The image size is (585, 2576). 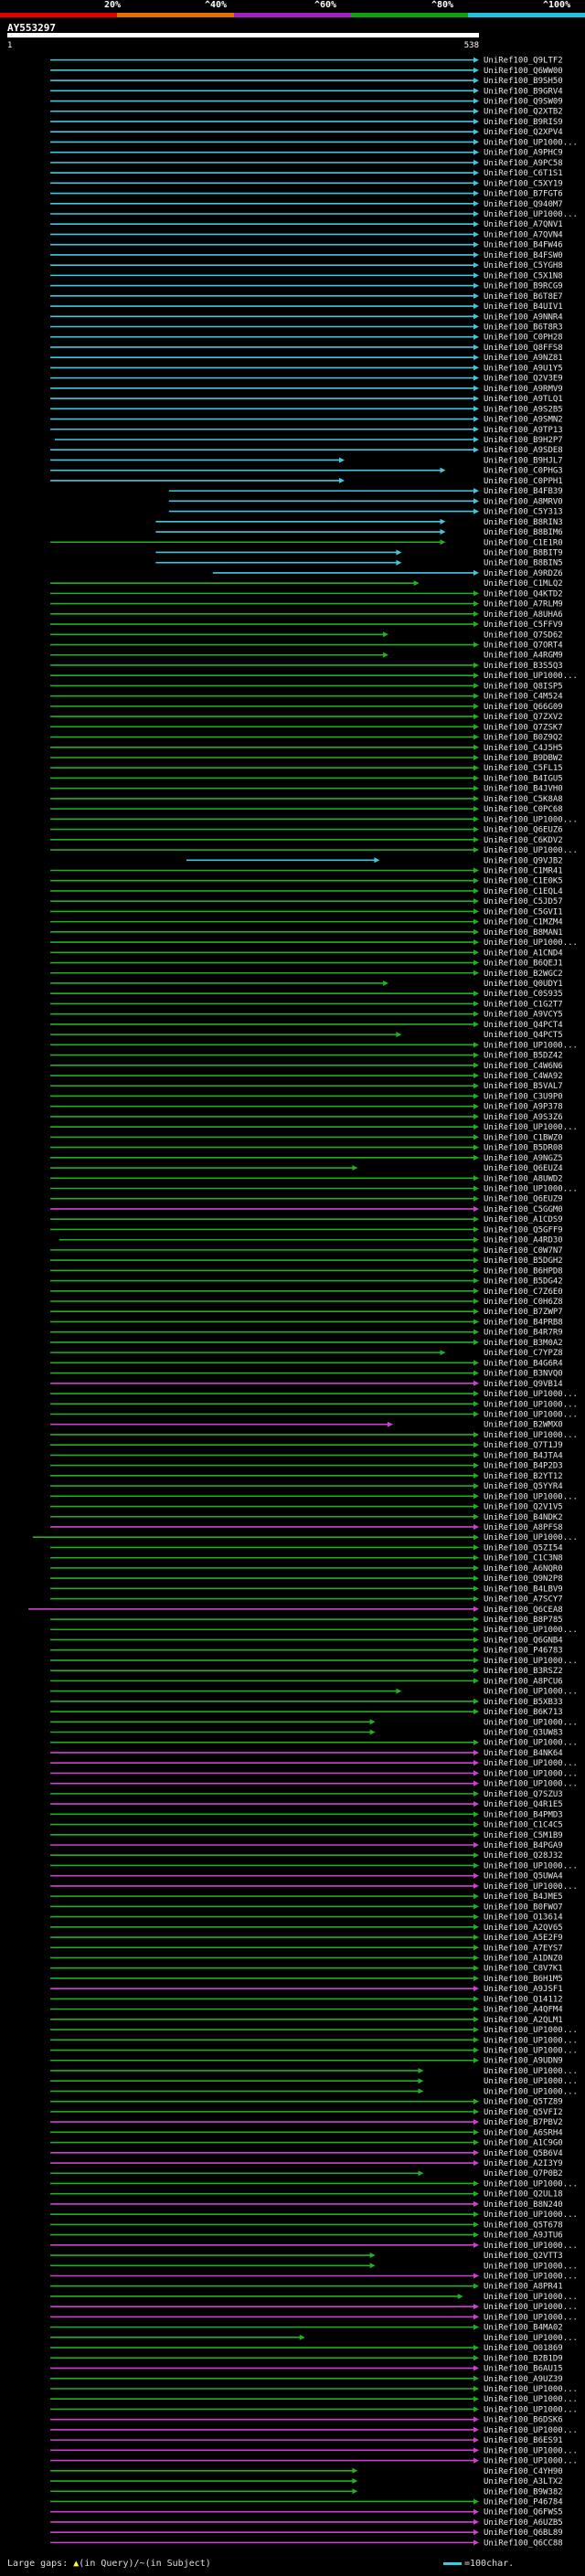 What do you see at coordinates (523, 605) in the screenshot?
I see `hit-label: UniRef100_A7RLM9` at bounding box center [523, 605].